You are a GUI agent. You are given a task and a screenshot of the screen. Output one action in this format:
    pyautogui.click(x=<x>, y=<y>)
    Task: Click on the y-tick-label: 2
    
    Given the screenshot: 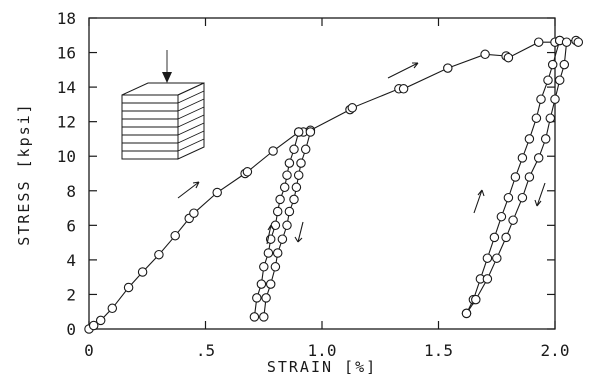 What is the action you would take?
    pyautogui.click(x=71, y=294)
    